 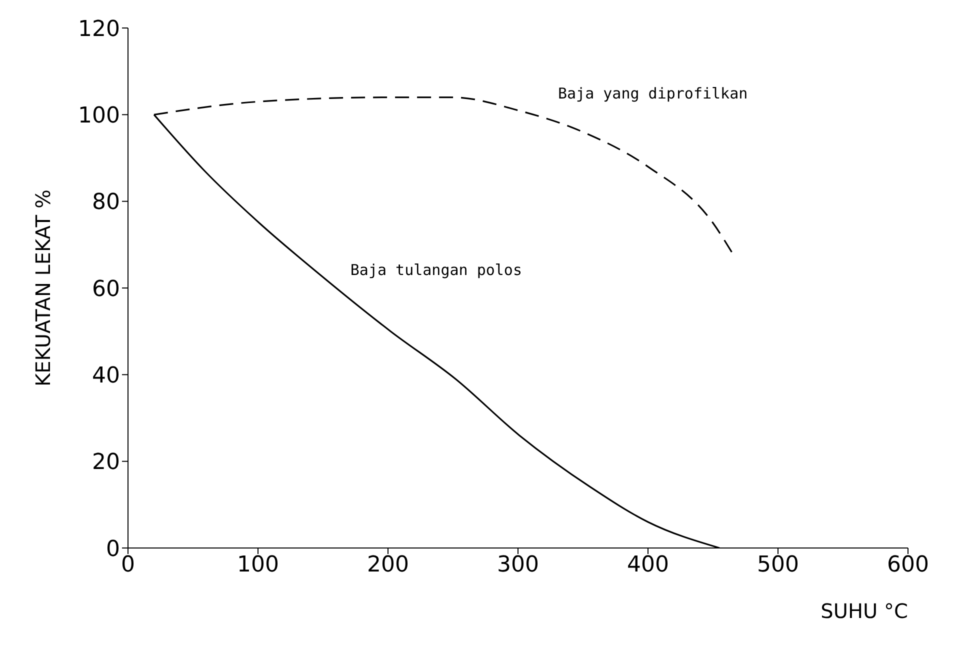 I want to click on y-tick-label: 20, so click(x=106, y=463).